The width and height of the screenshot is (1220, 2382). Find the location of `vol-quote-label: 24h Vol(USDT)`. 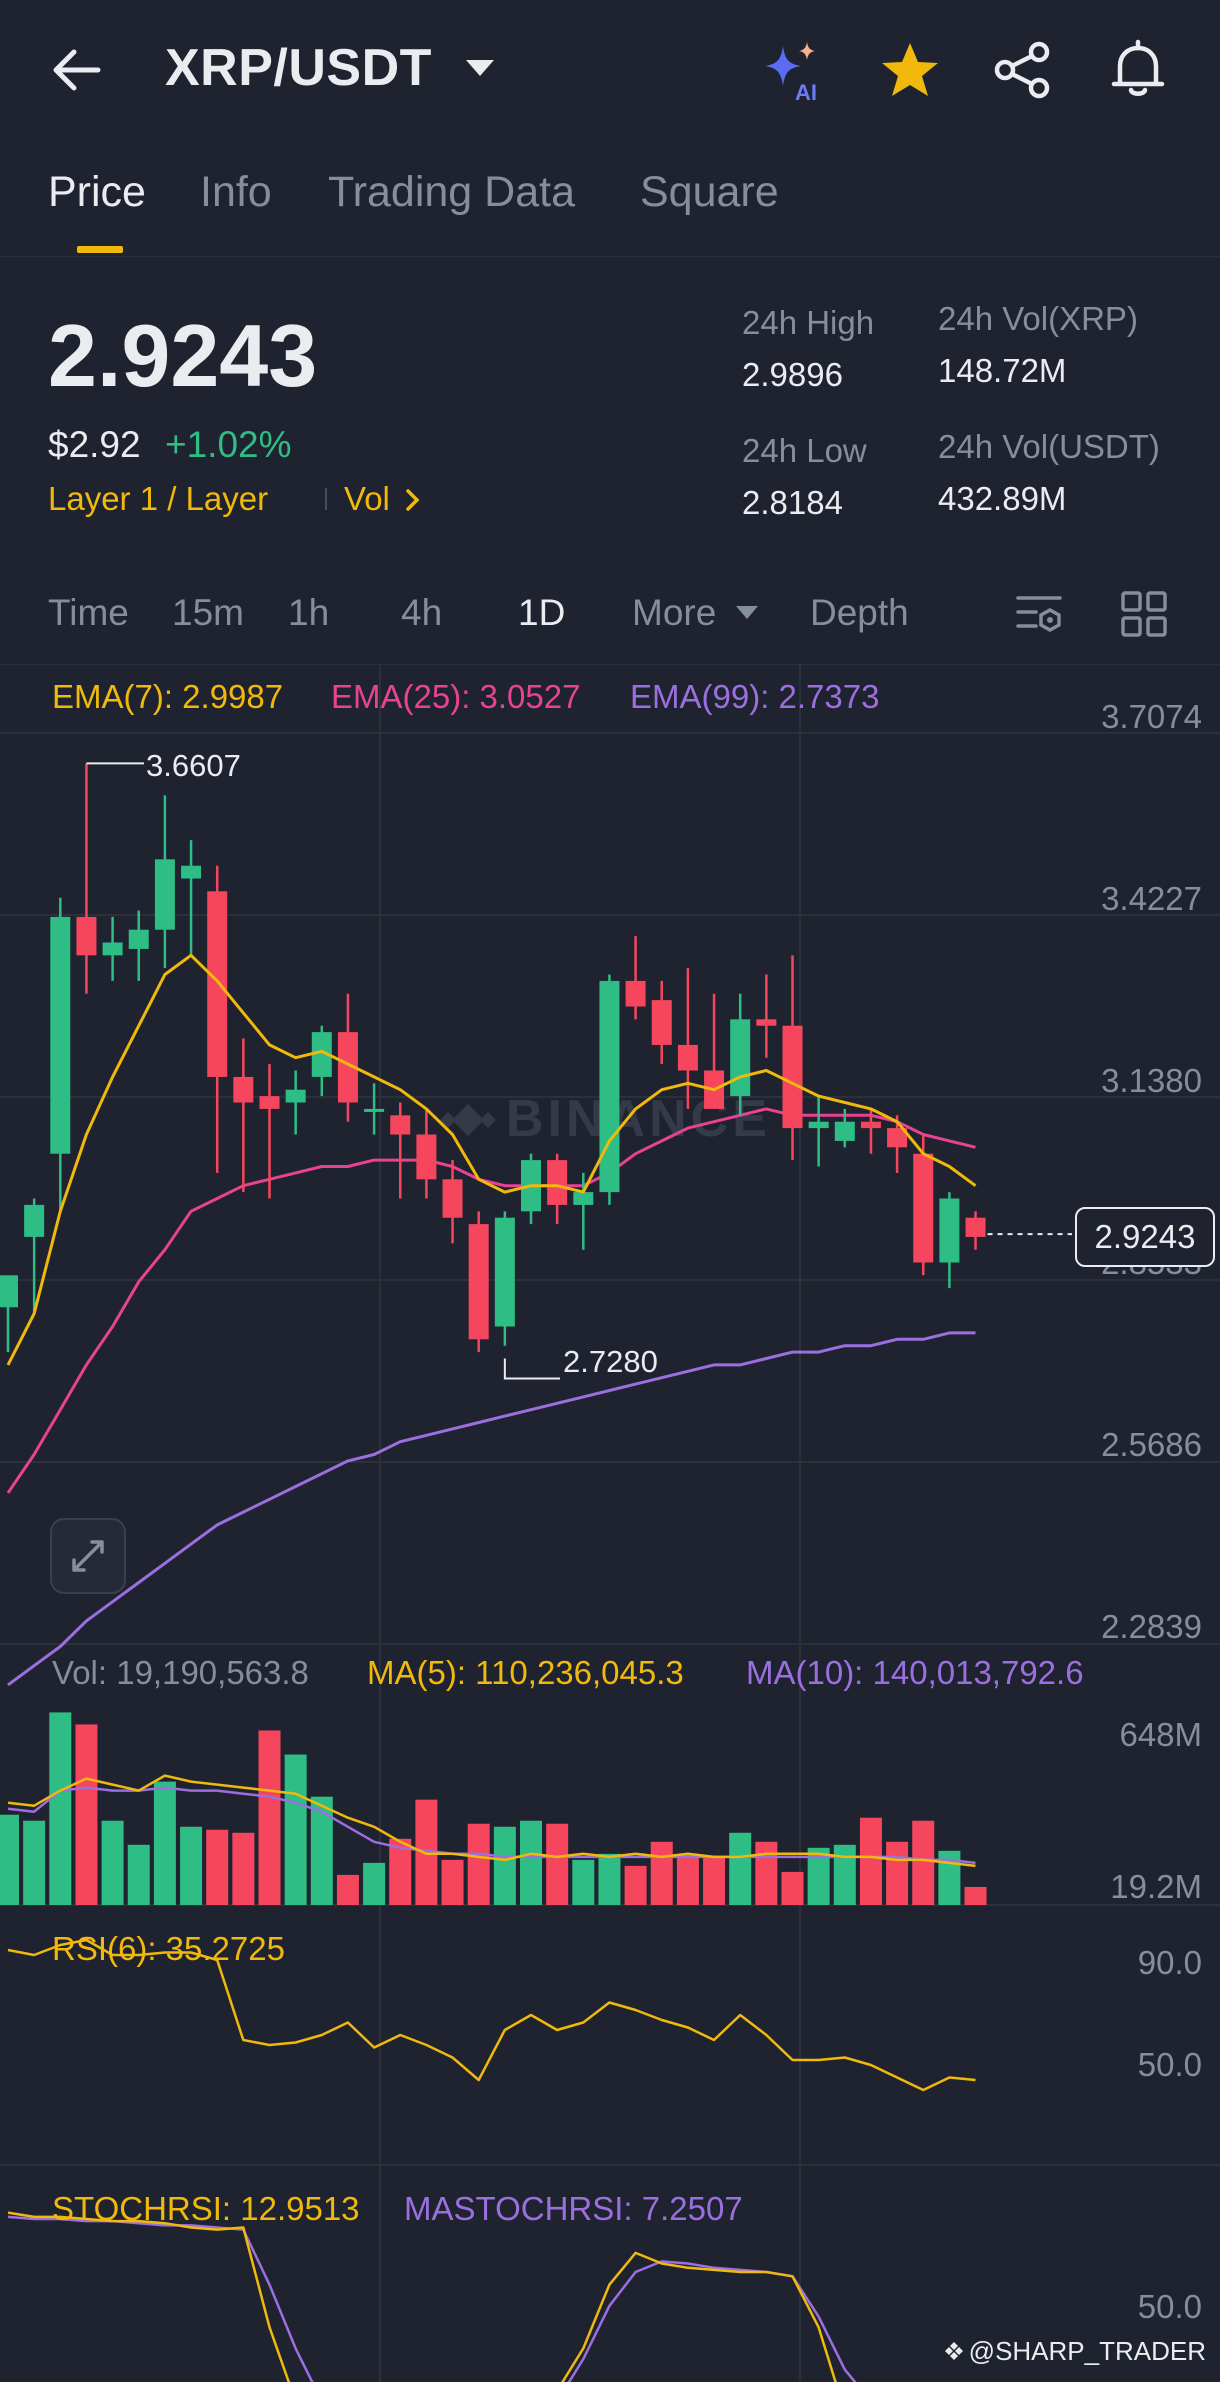

vol-quote-label: 24h Vol(USDT) is located at coordinates (1049, 446).